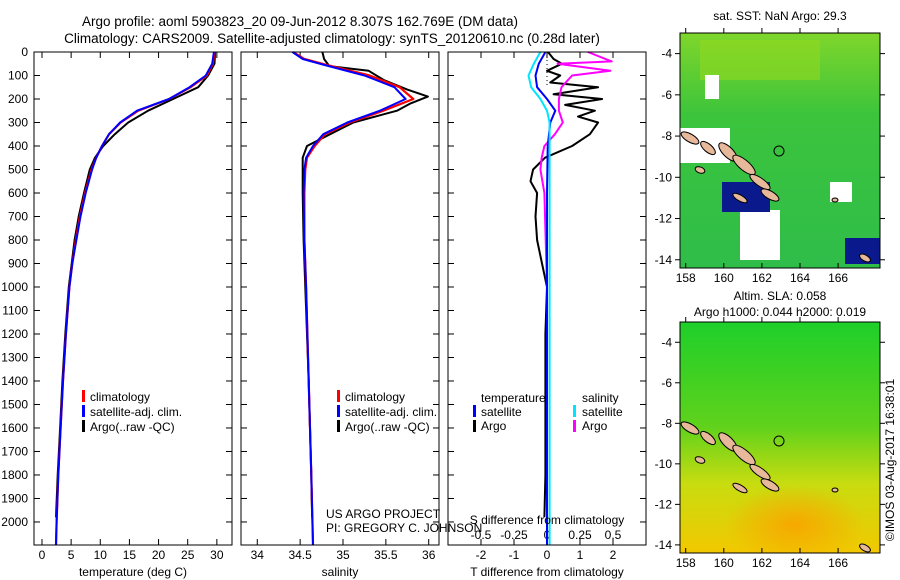 The height and width of the screenshot is (580, 900). Describe the element at coordinates (580, 535) in the screenshot. I see `x2-tick-label: 0.25` at that location.